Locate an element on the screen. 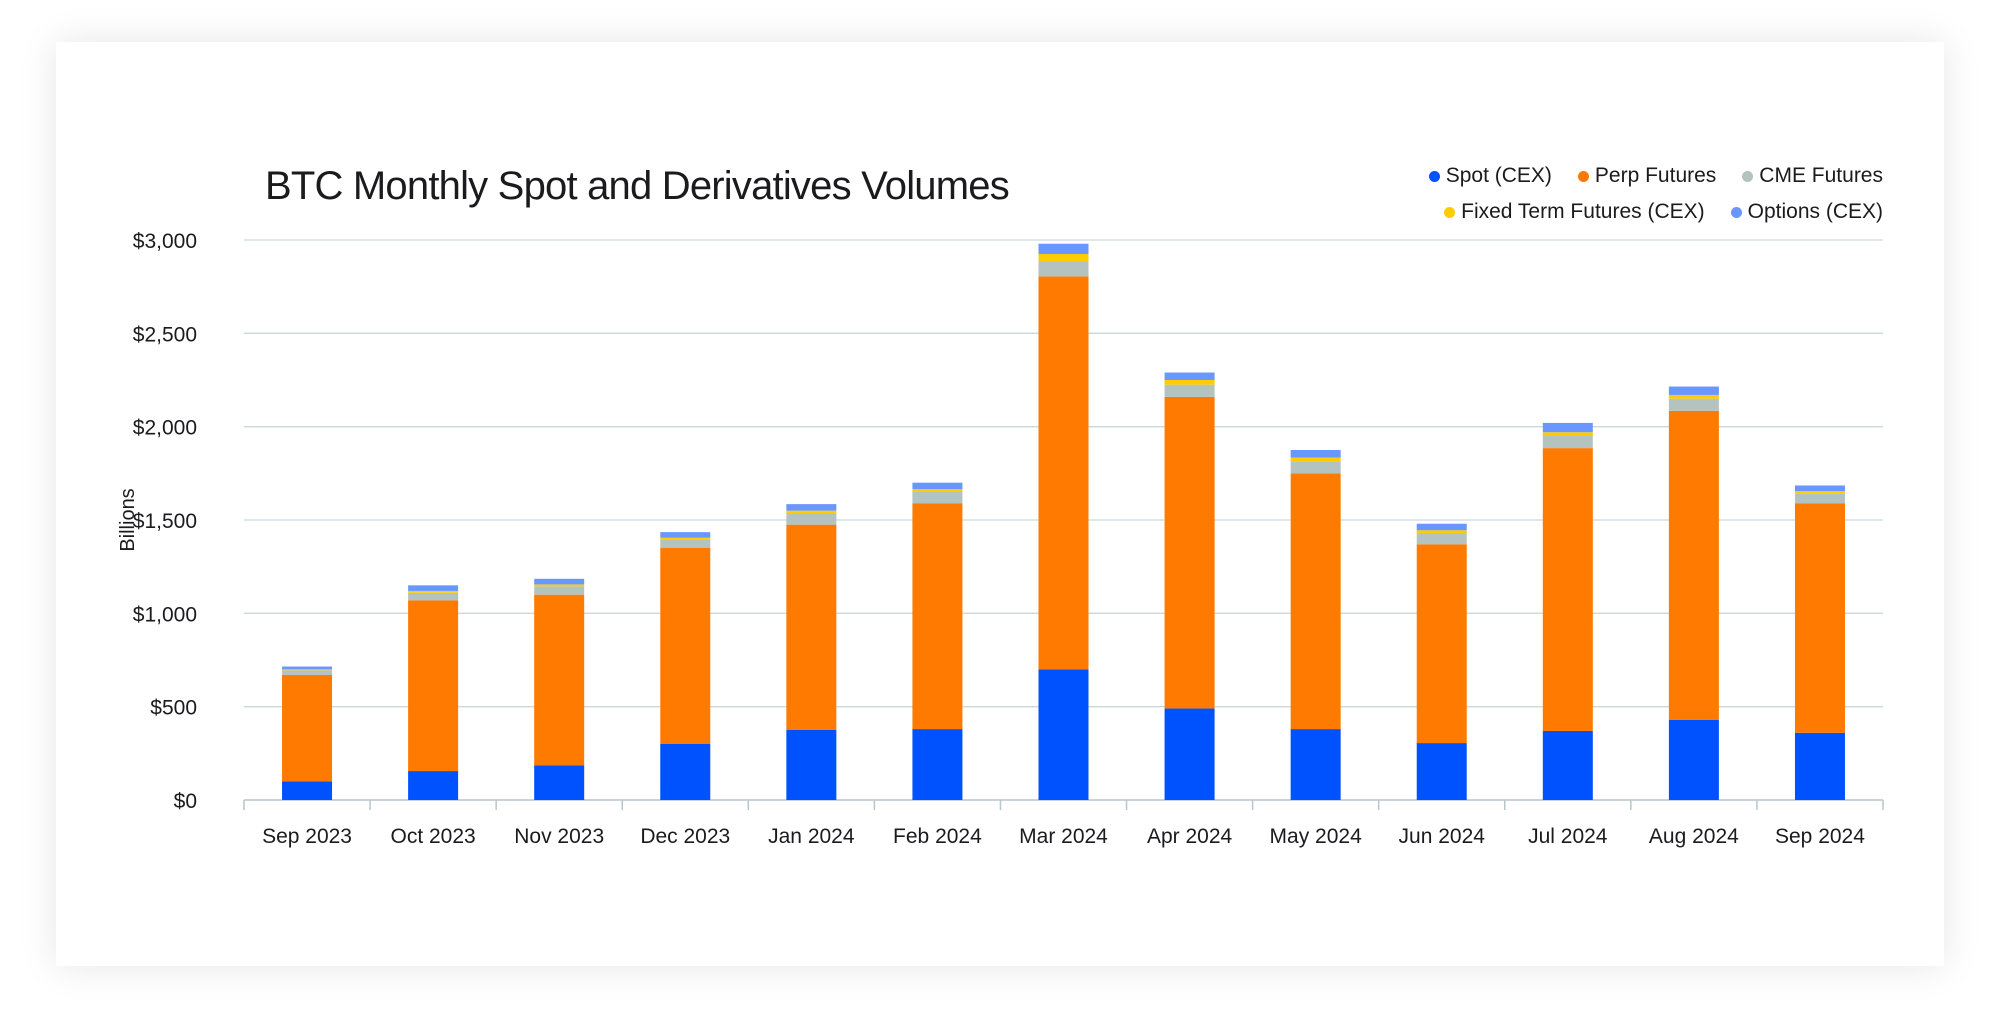 Image resolution: width=2000 pixels, height=1034 pixels. y-tick-label: $0 is located at coordinates (185, 801).